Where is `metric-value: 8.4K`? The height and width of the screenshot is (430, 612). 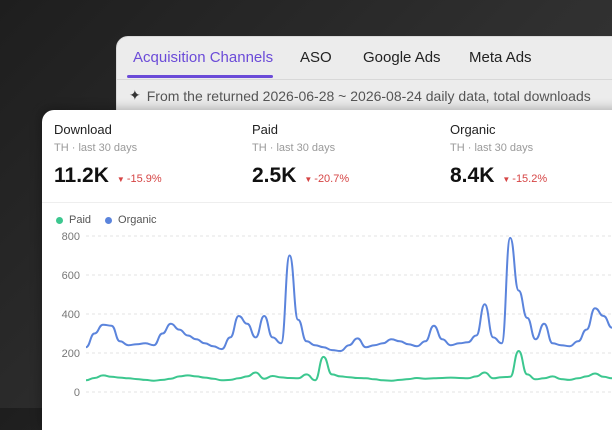 metric-value: 8.4K is located at coordinates (472, 175).